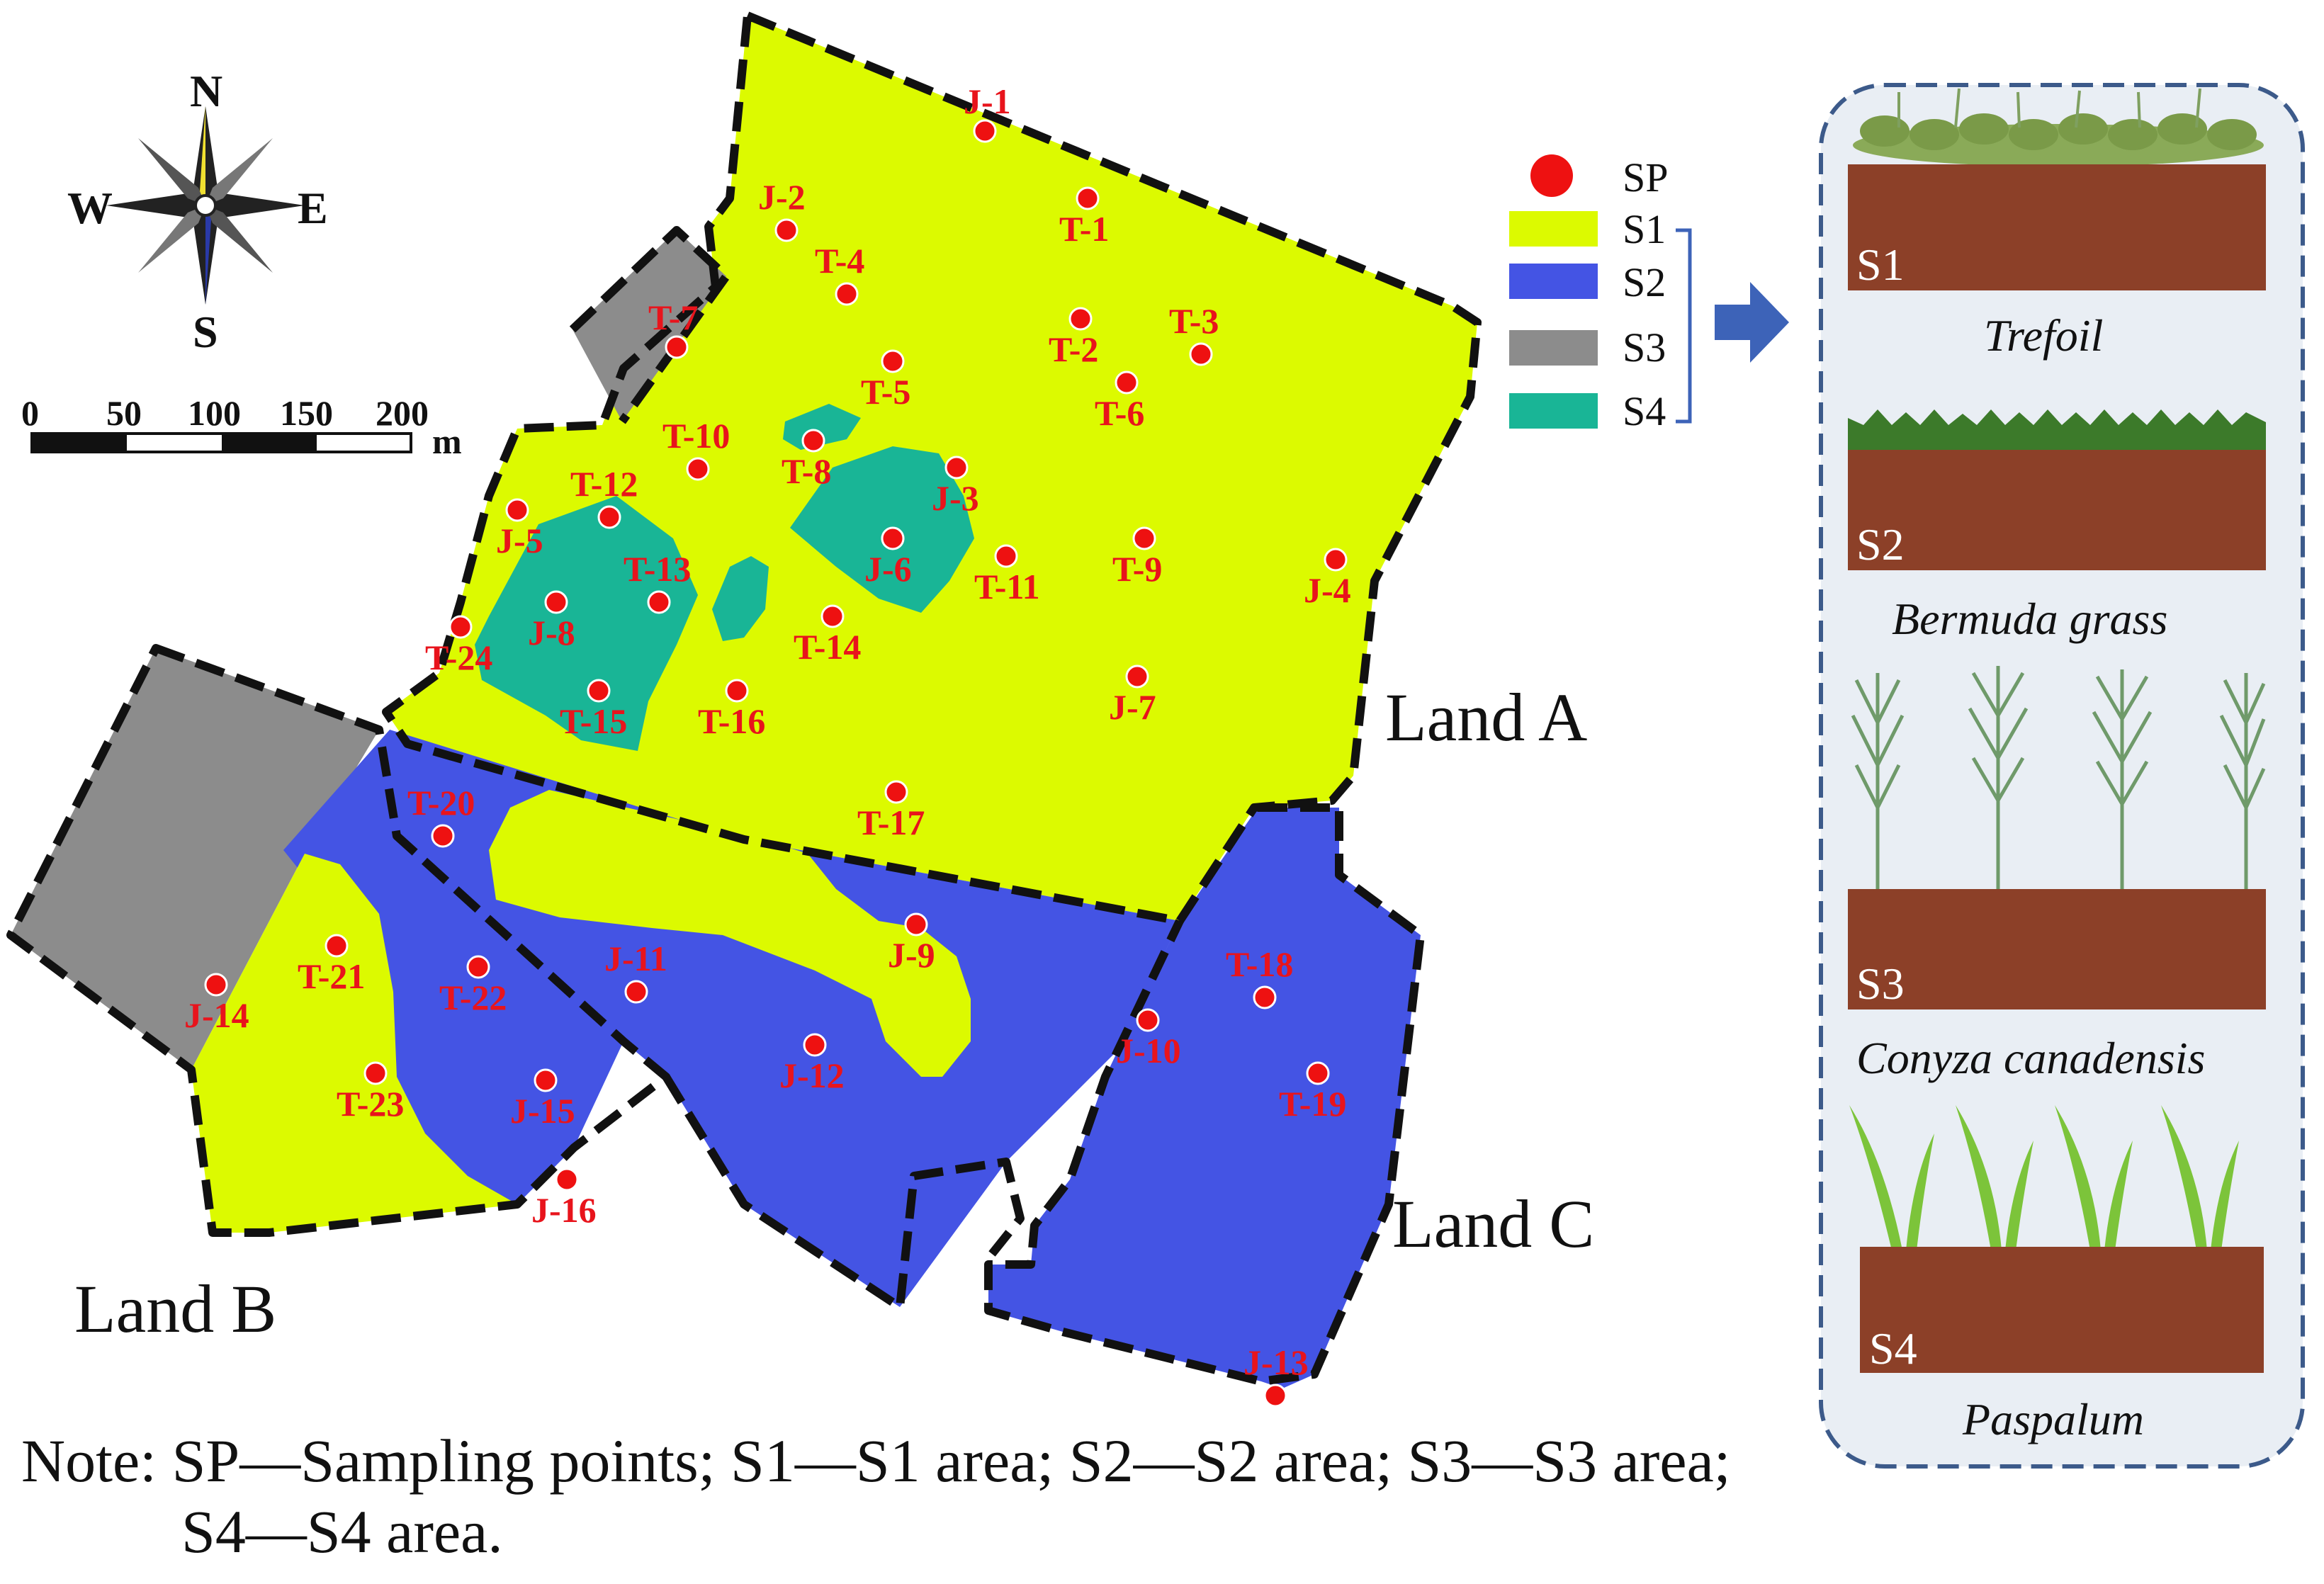 The image size is (2324, 1584). Describe the element at coordinates (1073, 338) in the screenshot. I see `sampling-point-t-2: T-2` at that location.